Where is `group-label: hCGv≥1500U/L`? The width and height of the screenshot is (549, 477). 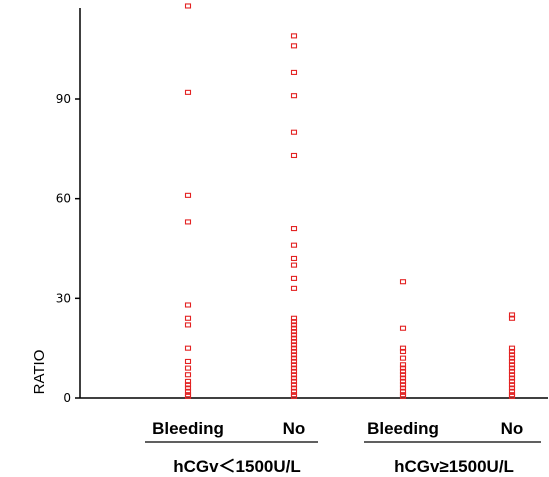 group-label: hCGv≥1500U/L is located at coordinates (454, 466).